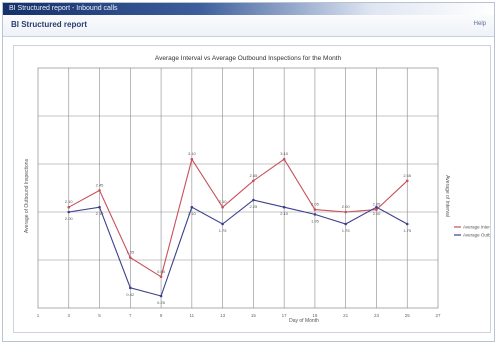 The height and width of the screenshot is (344, 497). What do you see at coordinates (315, 220) in the screenshot?
I see `data-label: 1.95` at bounding box center [315, 220].